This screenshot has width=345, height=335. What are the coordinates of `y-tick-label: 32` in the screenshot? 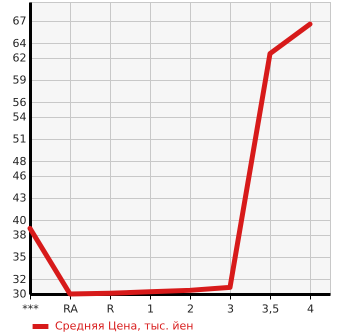 It's located at (19, 279).